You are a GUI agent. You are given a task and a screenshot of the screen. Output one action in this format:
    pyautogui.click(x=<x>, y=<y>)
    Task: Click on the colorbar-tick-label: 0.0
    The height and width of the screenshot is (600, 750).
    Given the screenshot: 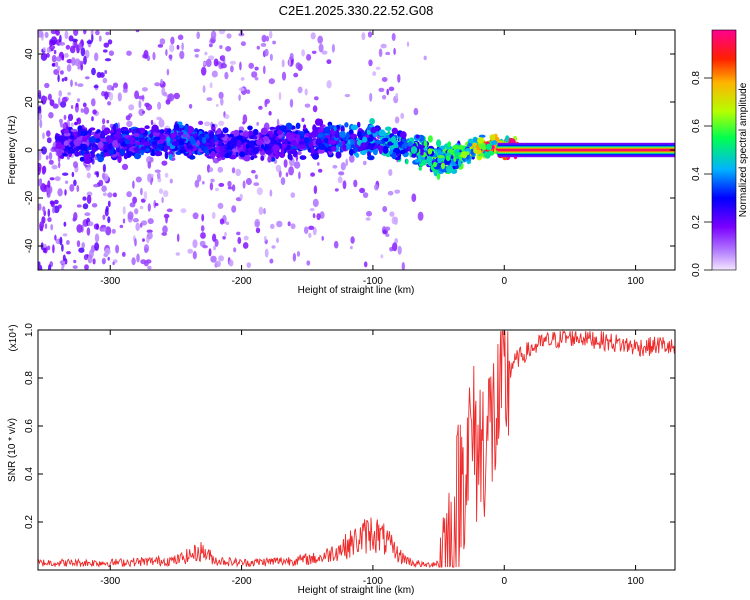 What is the action you would take?
    pyautogui.click(x=696, y=270)
    